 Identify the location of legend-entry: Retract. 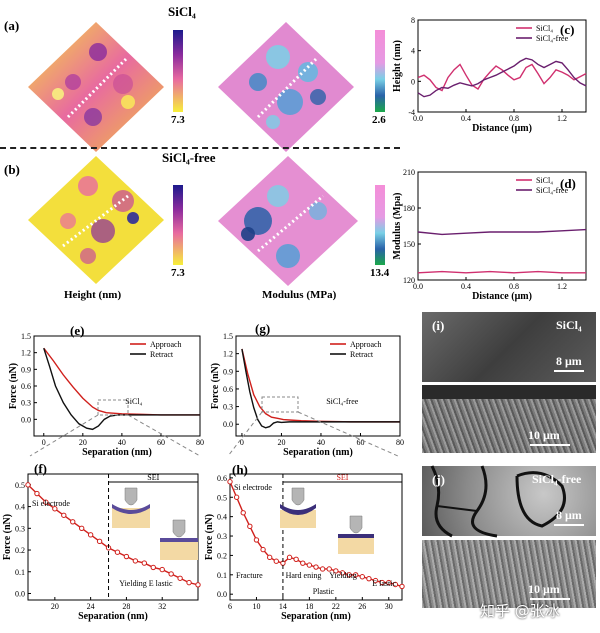
(362, 354).